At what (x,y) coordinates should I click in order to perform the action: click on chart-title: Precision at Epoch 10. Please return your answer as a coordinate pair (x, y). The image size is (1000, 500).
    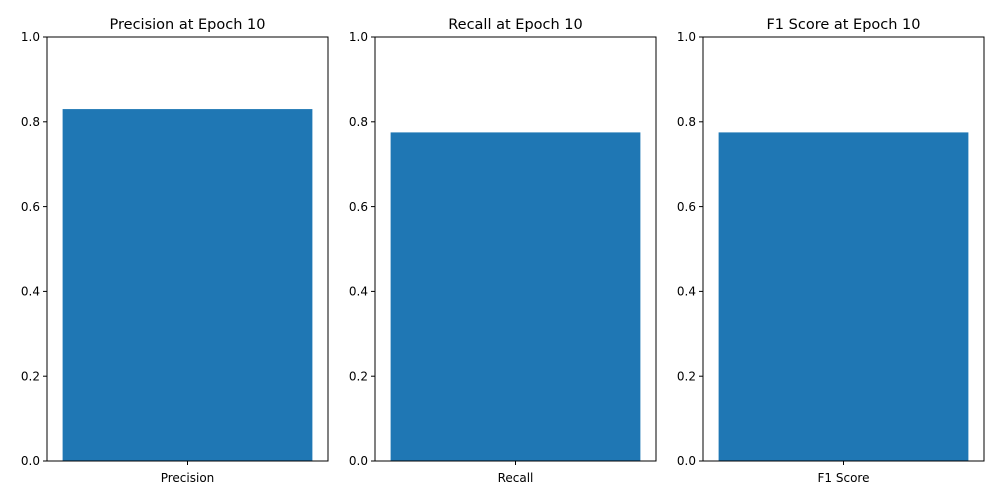
    Looking at the image, I should click on (188, 25).